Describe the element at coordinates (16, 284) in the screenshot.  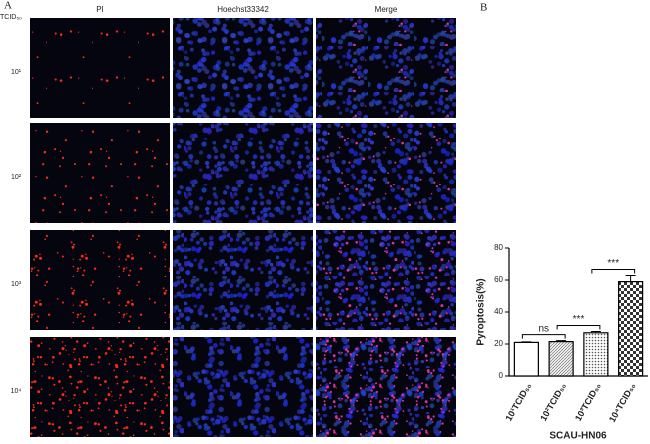
I see `row-label: 10³` at that location.